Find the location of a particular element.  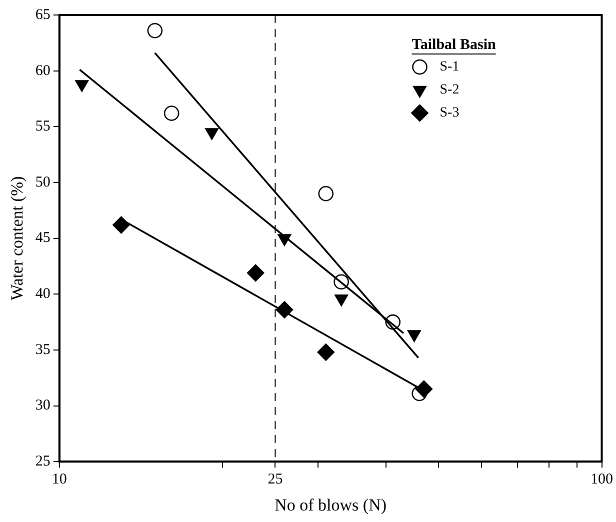

legend-label: S-3 is located at coordinates (450, 113).